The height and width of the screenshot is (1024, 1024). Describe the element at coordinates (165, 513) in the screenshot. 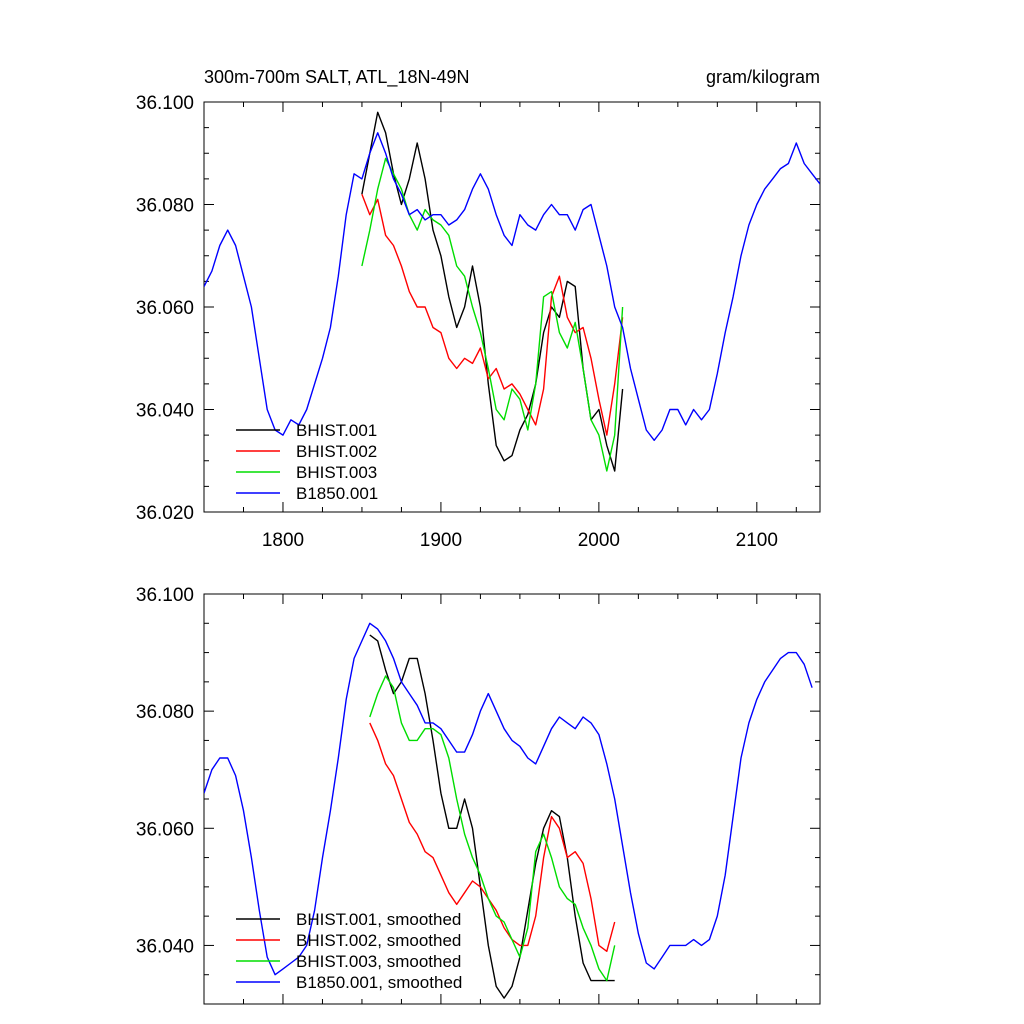

I see `y-tick-label: 36.020` at that location.